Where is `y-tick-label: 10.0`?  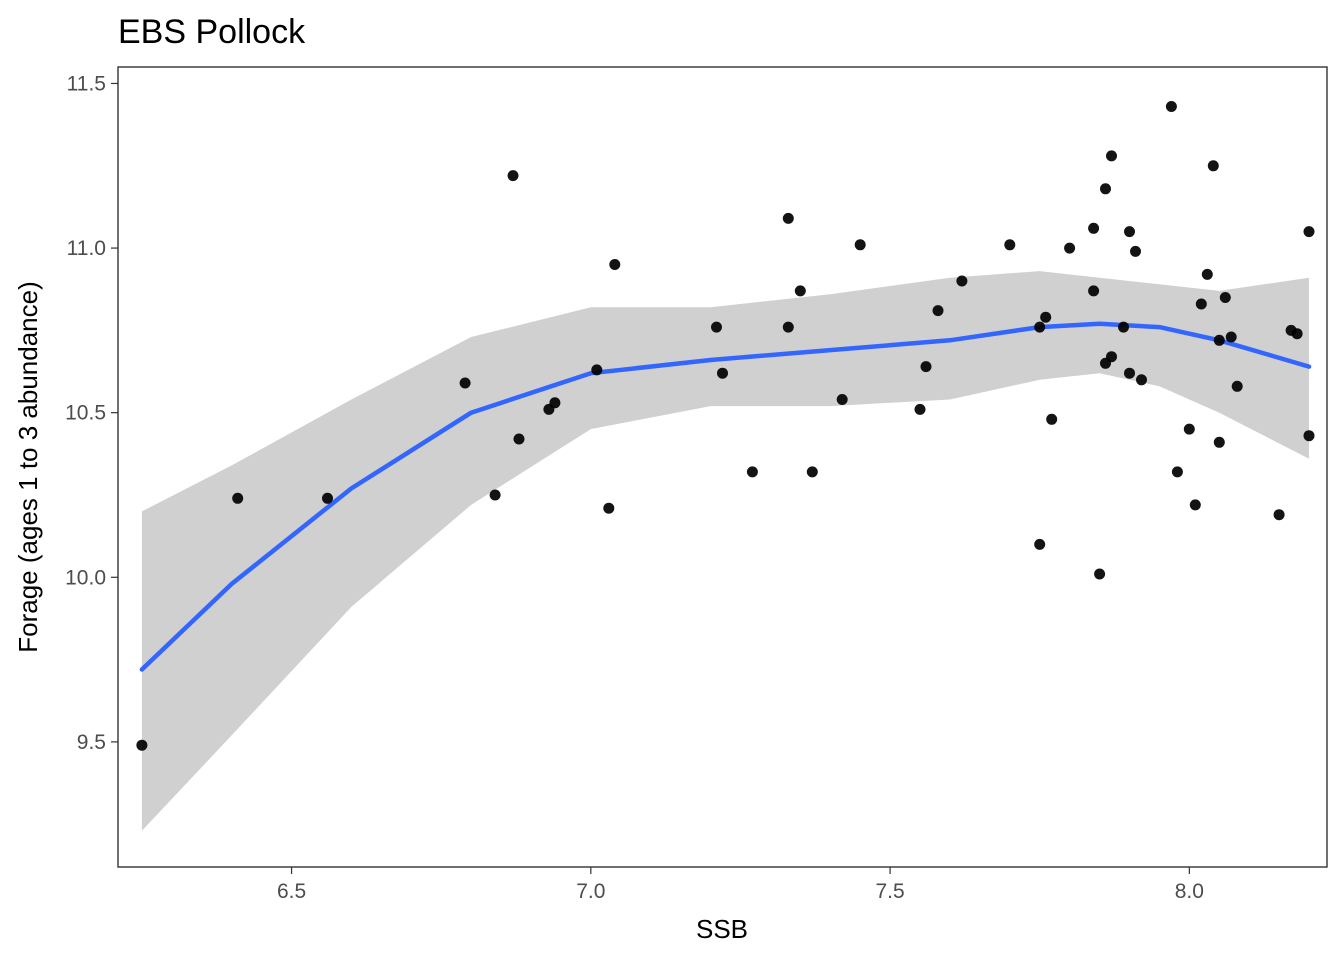 y-tick-label: 10.0 is located at coordinates (85, 577).